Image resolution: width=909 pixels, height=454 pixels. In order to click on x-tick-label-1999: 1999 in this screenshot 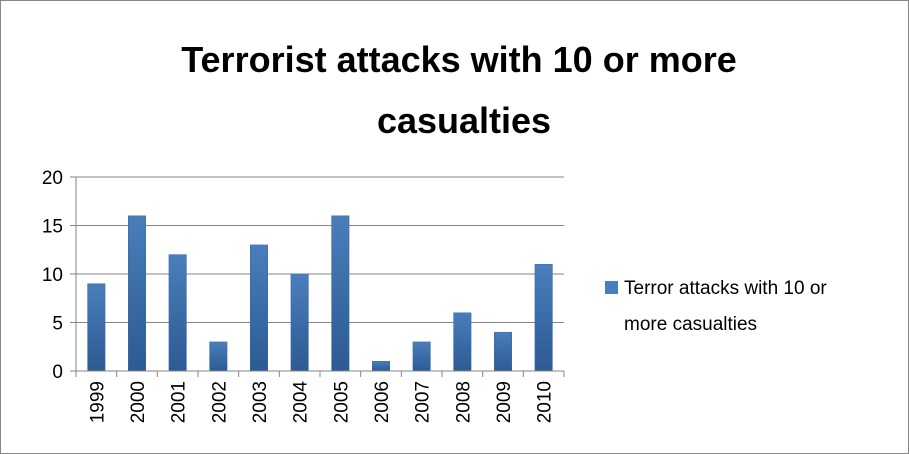, I will do `click(97, 402)`.